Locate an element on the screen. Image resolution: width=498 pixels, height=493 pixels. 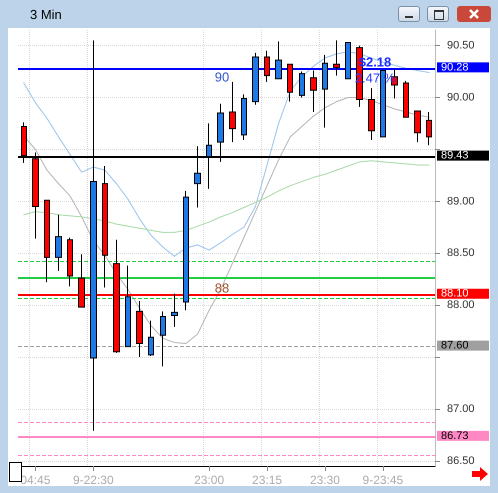
ref-line-label: 87.60 is located at coordinates (455, 346).